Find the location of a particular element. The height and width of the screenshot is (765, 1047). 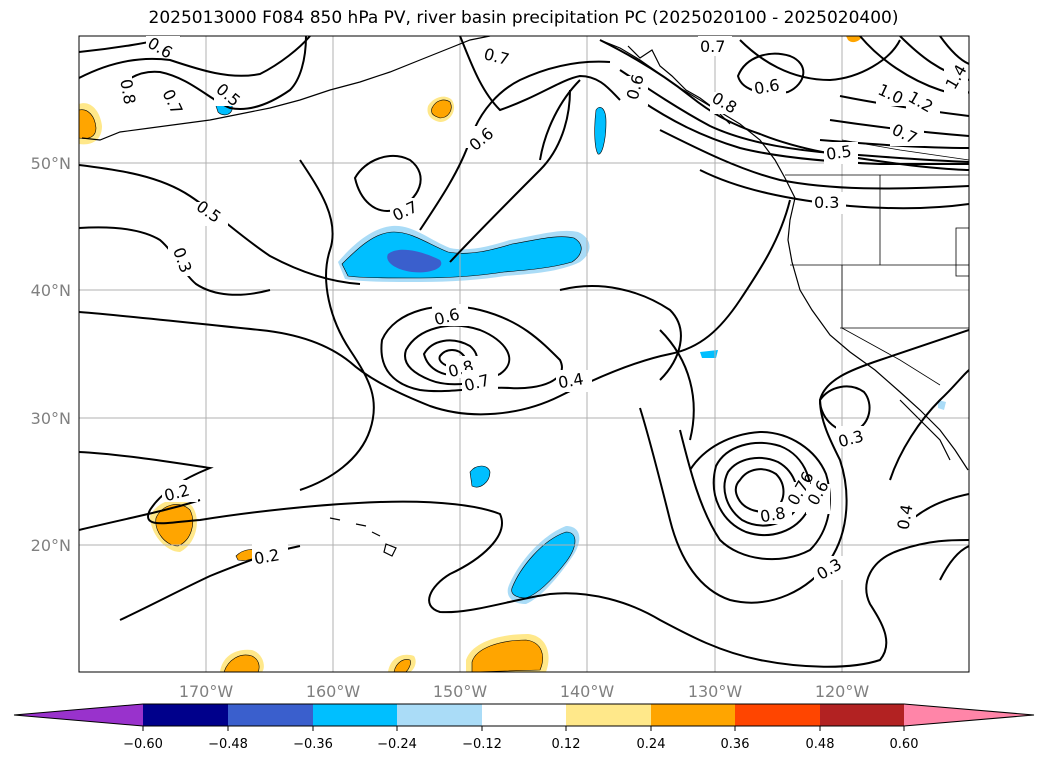

orange-shade-6-core is located at coordinates (507, 655).